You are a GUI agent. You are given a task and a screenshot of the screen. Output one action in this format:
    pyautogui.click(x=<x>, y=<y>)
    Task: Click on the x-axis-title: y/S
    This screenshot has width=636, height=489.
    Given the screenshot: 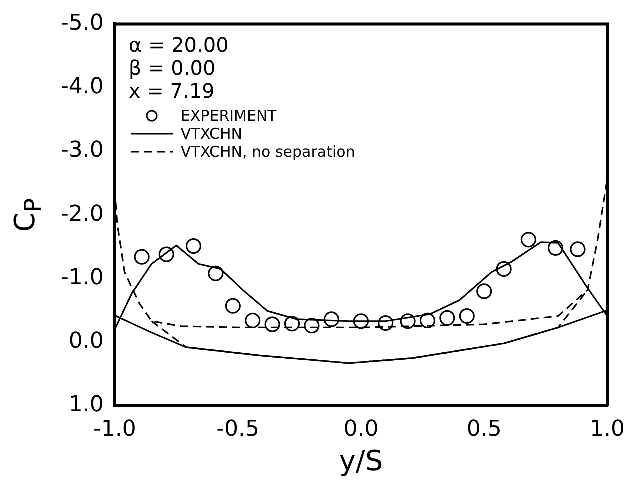 What is the action you would take?
    pyautogui.click(x=361, y=461)
    